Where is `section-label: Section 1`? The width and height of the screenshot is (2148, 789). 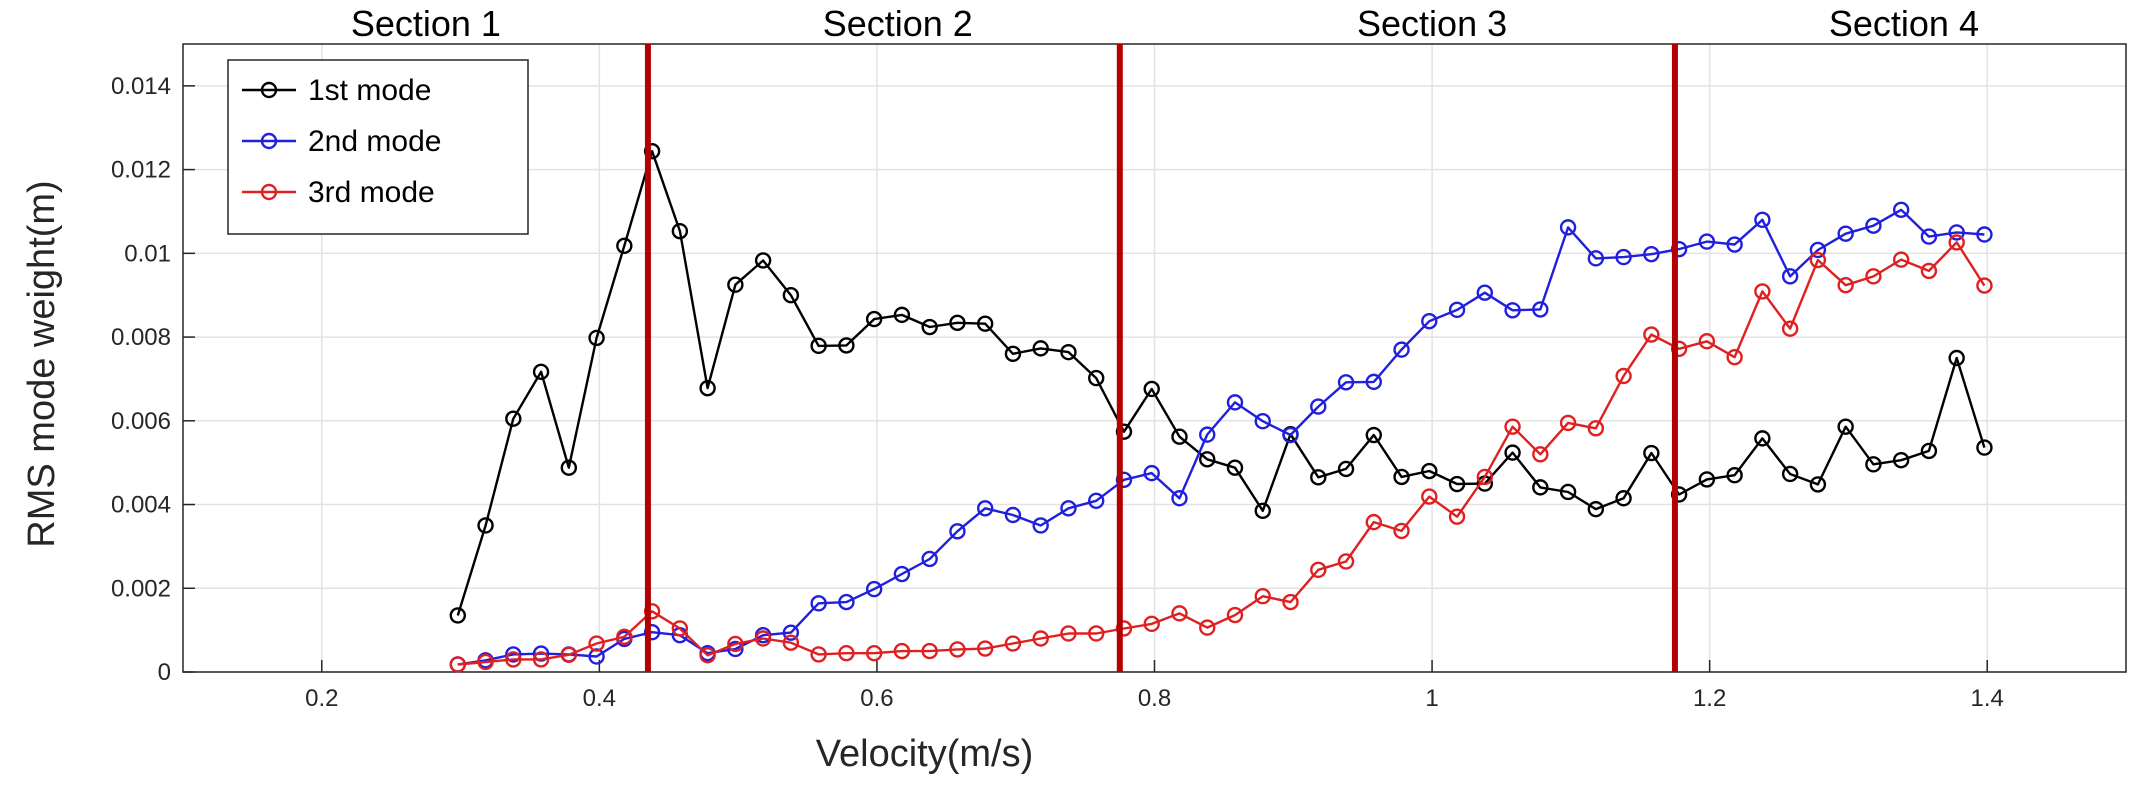 section-label: Section 1 is located at coordinates (426, 23).